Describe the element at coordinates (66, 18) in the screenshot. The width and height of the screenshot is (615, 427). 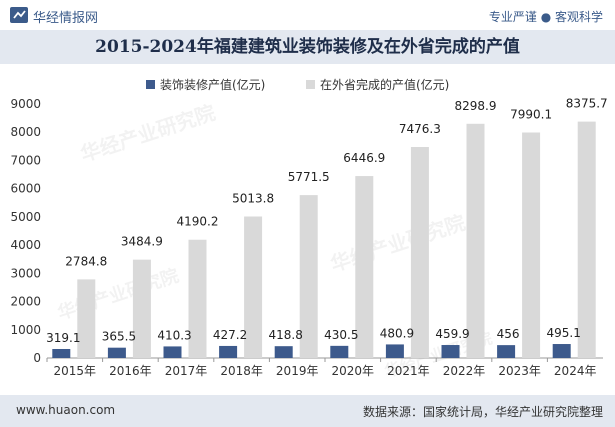
I see `brand-name: 华经情报网` at that location.